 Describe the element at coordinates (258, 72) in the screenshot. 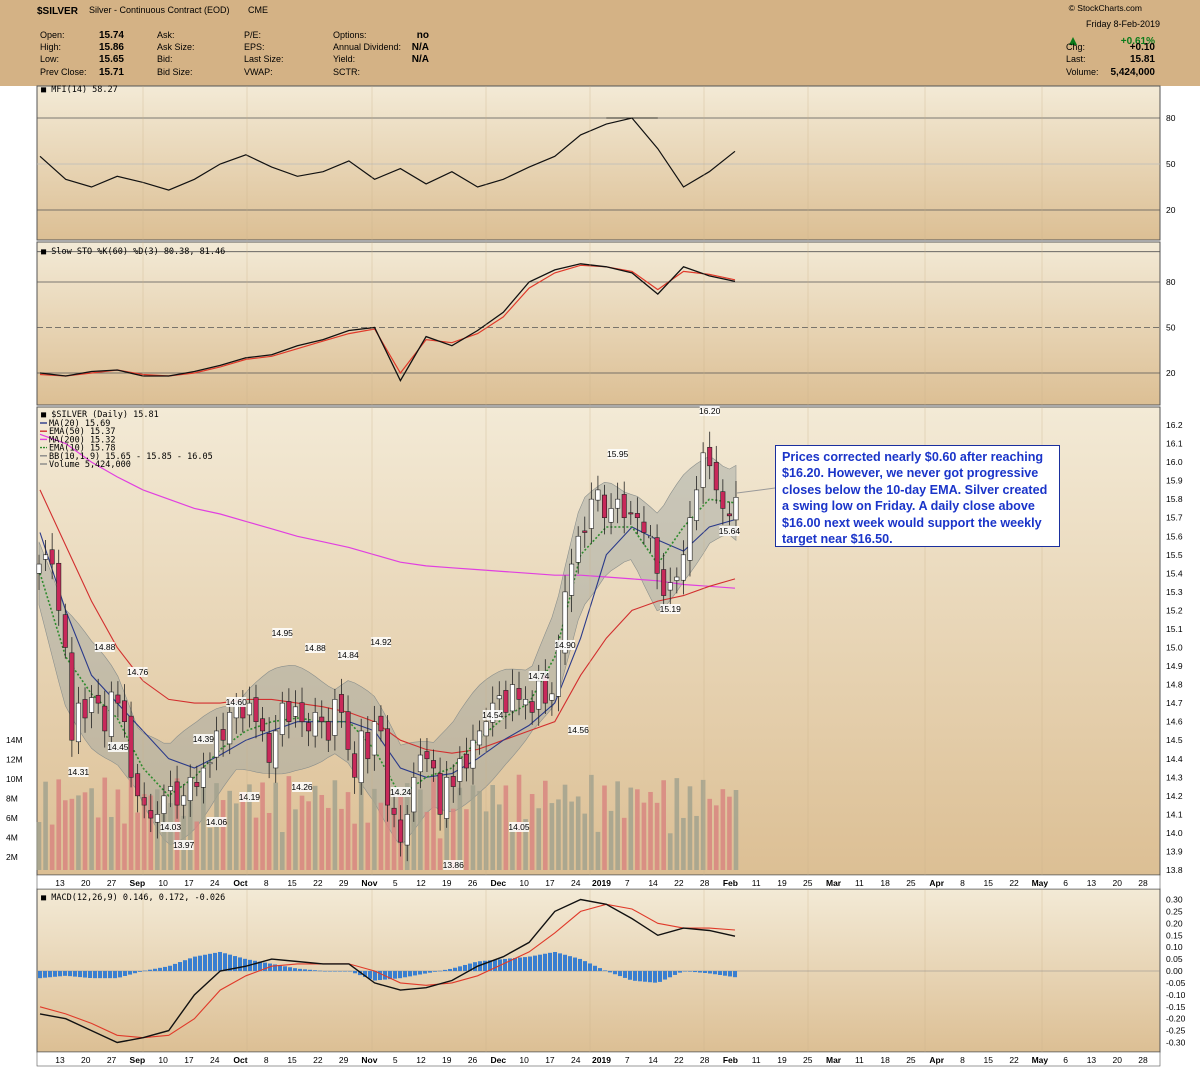

I see `stat-label: VWAP:` at that location.